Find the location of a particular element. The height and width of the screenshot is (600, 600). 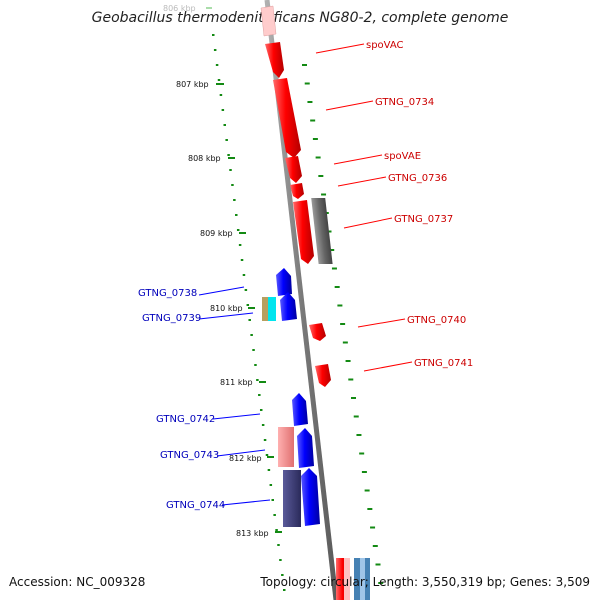

inner-tick-track is located at coordinates (249, 312).